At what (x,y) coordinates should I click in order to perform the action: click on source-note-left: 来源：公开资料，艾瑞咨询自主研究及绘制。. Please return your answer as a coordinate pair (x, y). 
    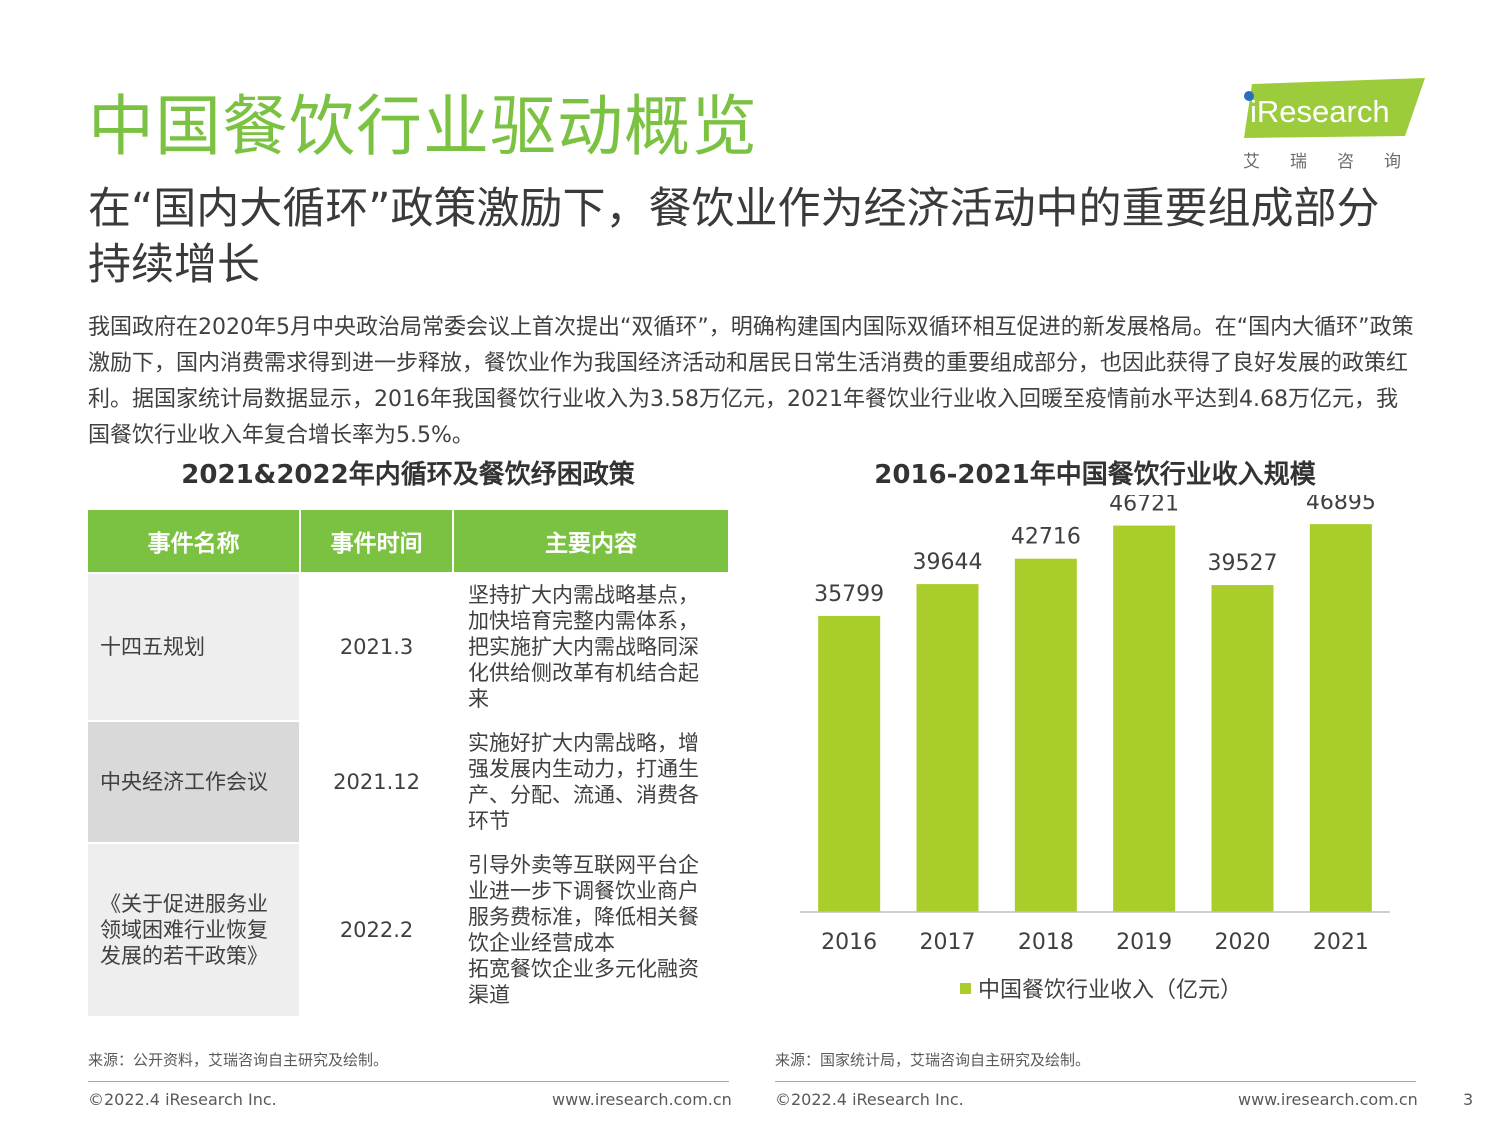
    Looking at the image, I should click on (238, 1060).